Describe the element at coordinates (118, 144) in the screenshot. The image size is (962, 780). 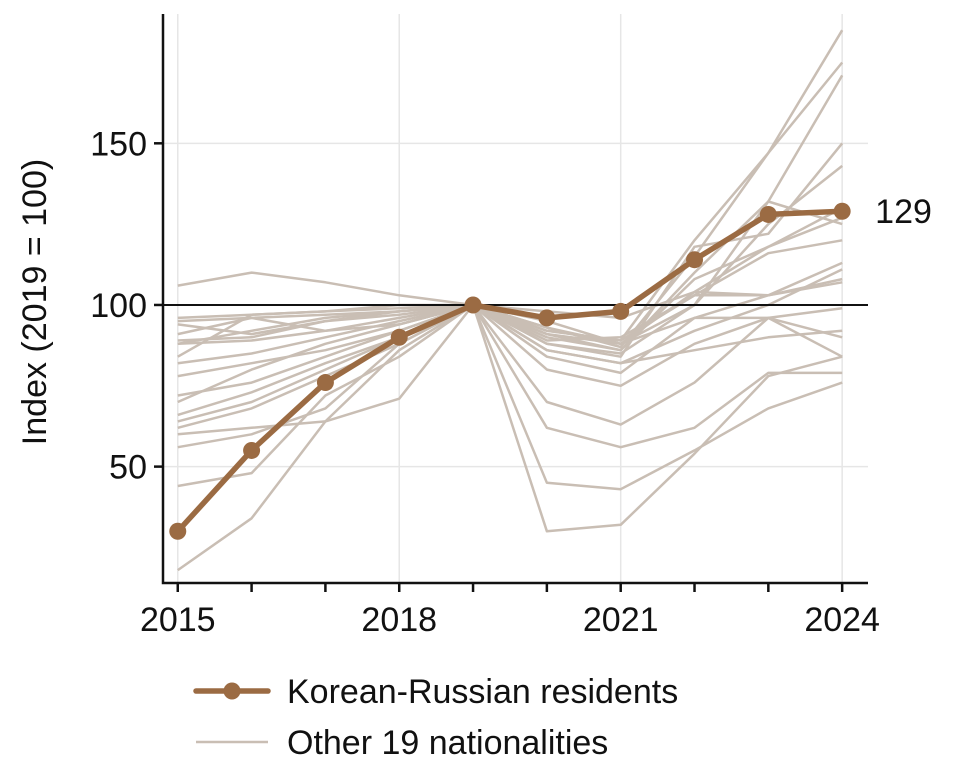
I see `y-tick-label-150: 150` at that location.